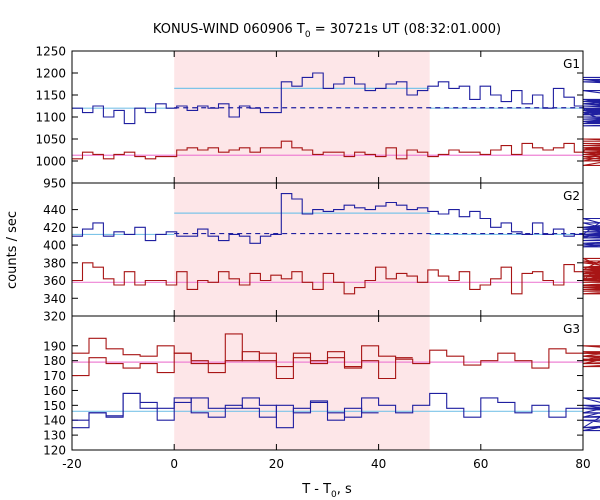 The height and width of the screenshot is (500, 600). Describe the element at coordinates (50, 162) in the screenshot. I see `y-tick-label: 1000` at that location.